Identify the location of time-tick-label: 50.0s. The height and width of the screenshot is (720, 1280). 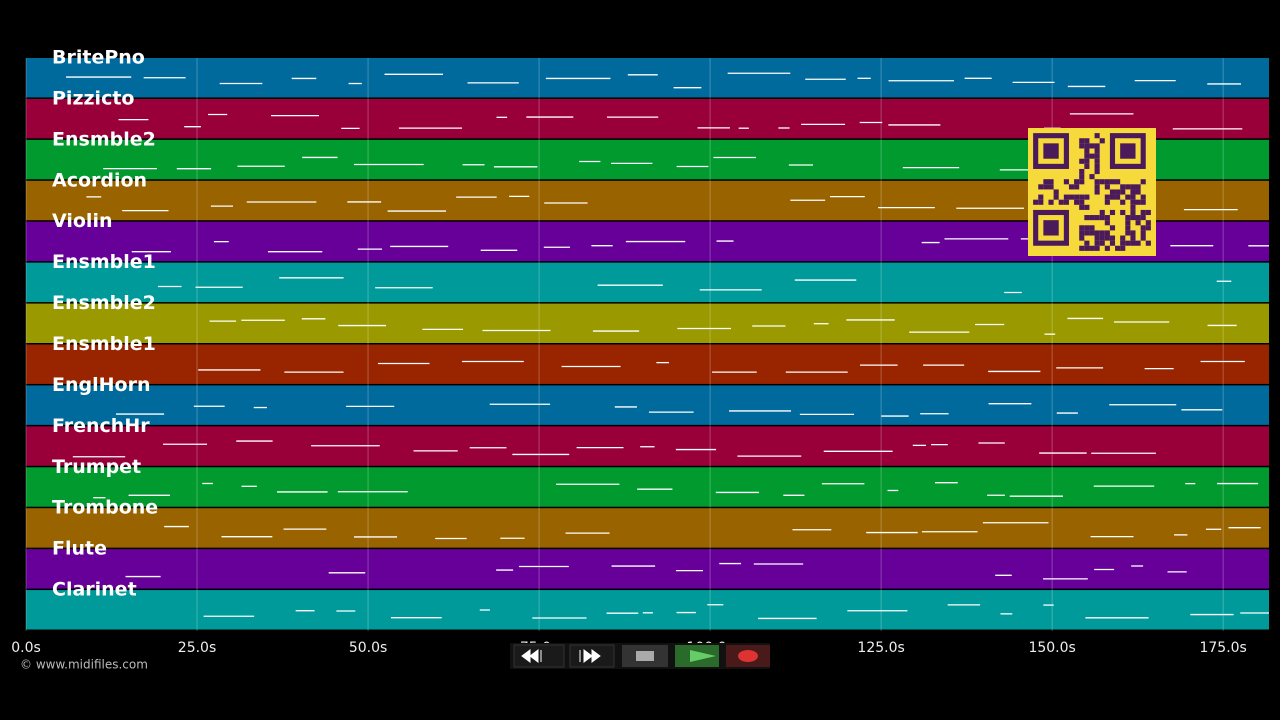
(368, 648).